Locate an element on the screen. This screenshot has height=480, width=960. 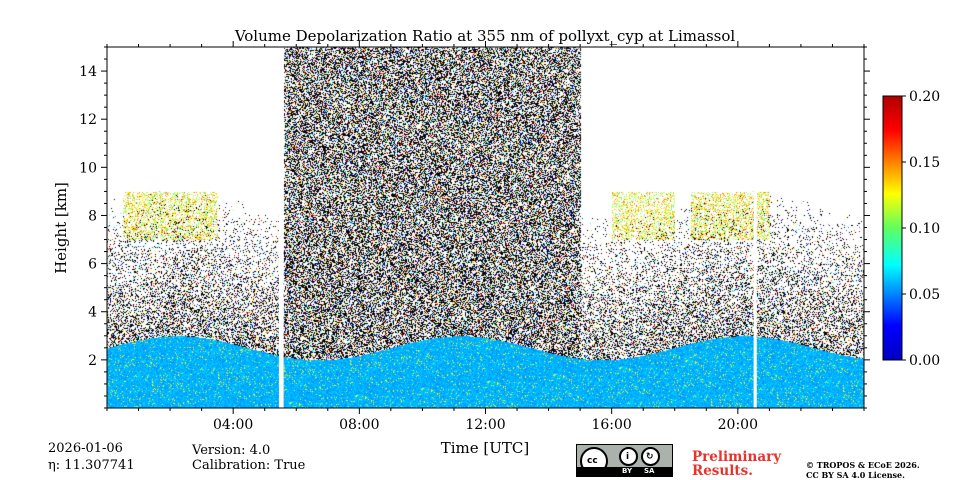
preliminary-label-line1: Preliminary is located at coordinates (737, 457).